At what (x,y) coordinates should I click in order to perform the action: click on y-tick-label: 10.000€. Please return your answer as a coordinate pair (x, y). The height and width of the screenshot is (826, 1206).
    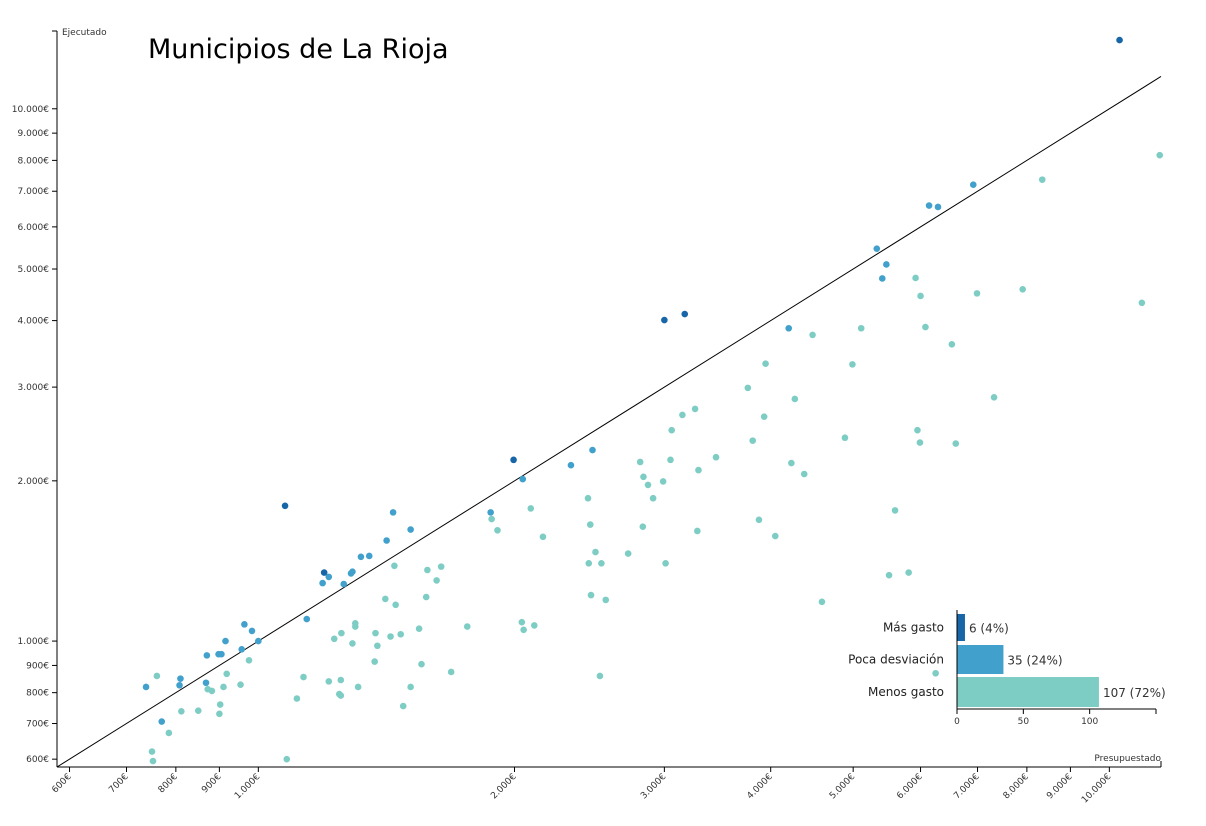
    Looking at the image, I should click on (30, 110).